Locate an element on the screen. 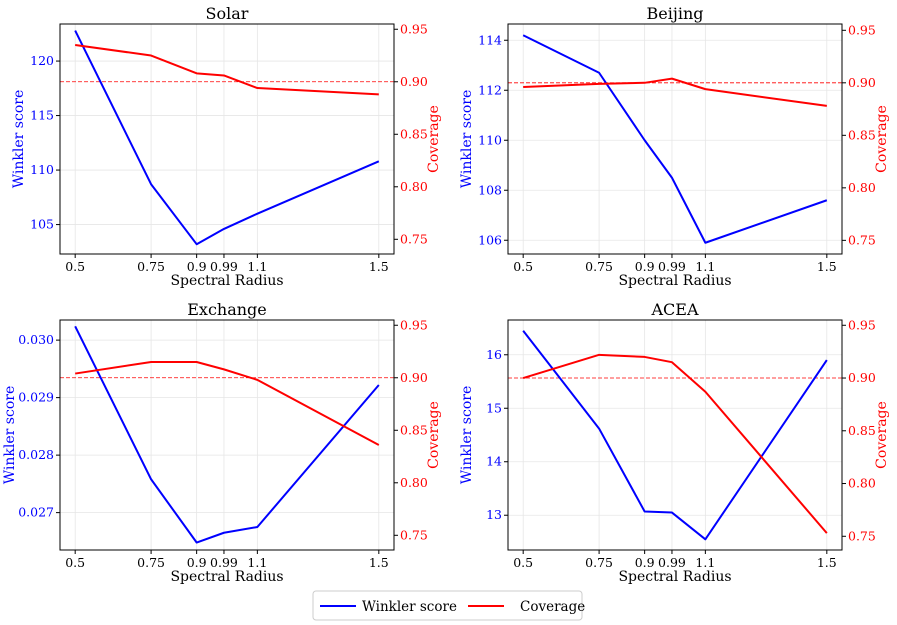 The height and width of the screenshot is (625, 897). chart-title: Beijing is located at coordinates (675, 13).